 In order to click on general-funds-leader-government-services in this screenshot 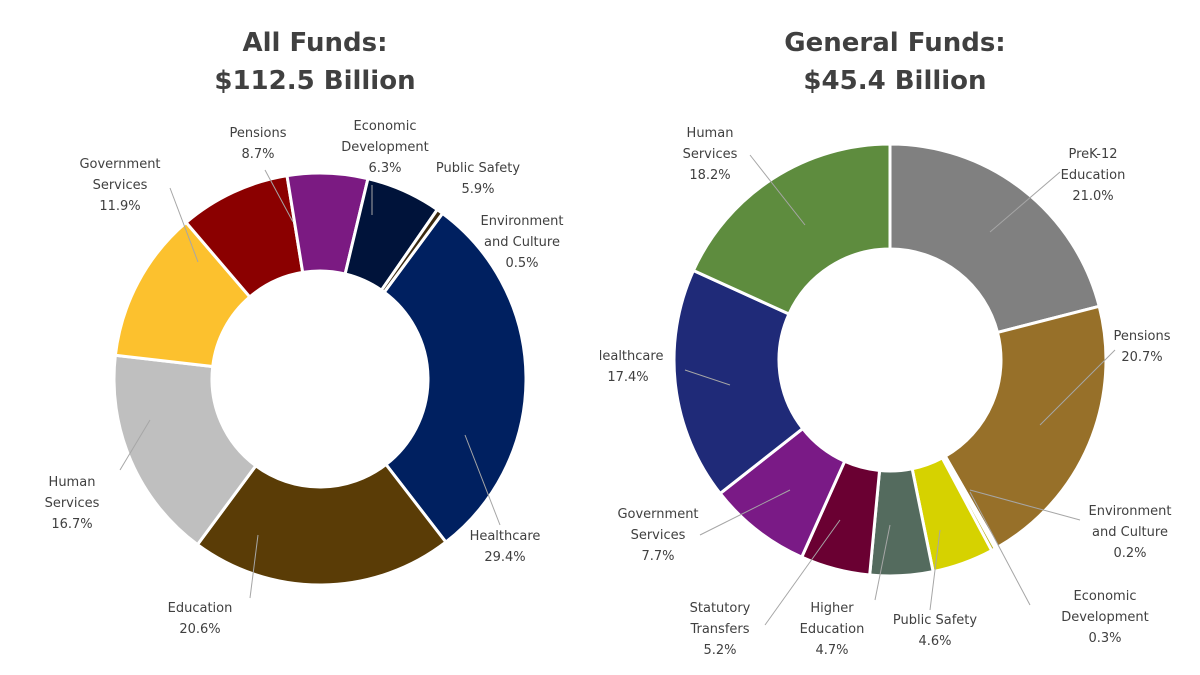, I will do `click(745, 512)`.